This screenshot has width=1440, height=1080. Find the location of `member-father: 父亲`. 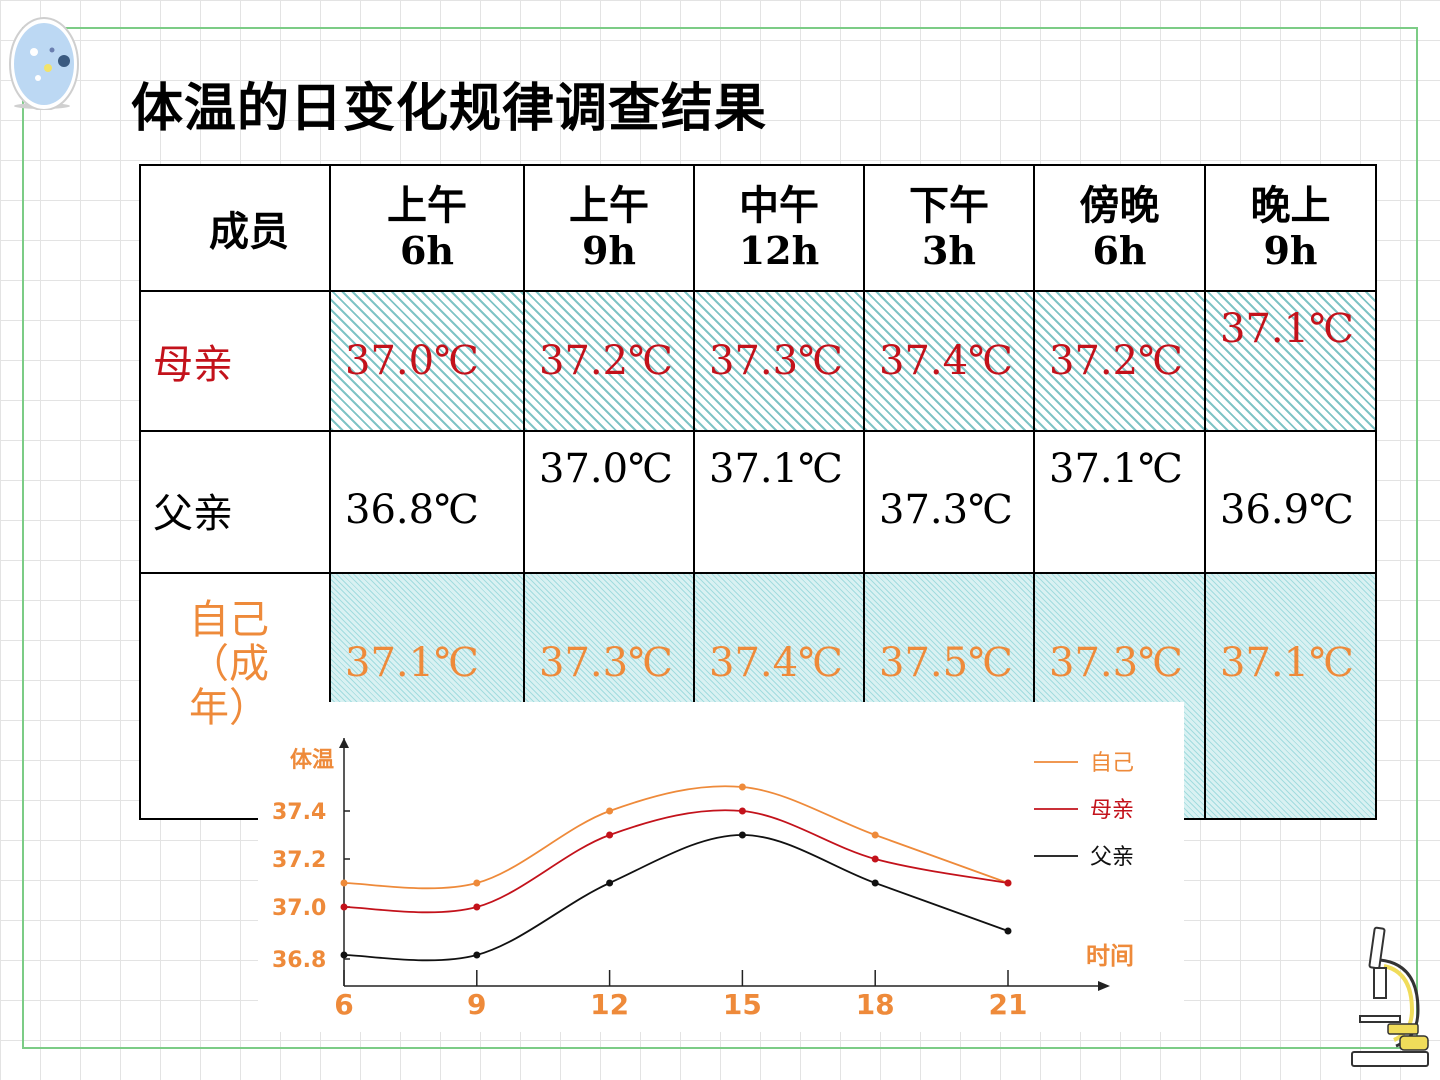

member-father: 父亲 is located at coordinates (235, 502).